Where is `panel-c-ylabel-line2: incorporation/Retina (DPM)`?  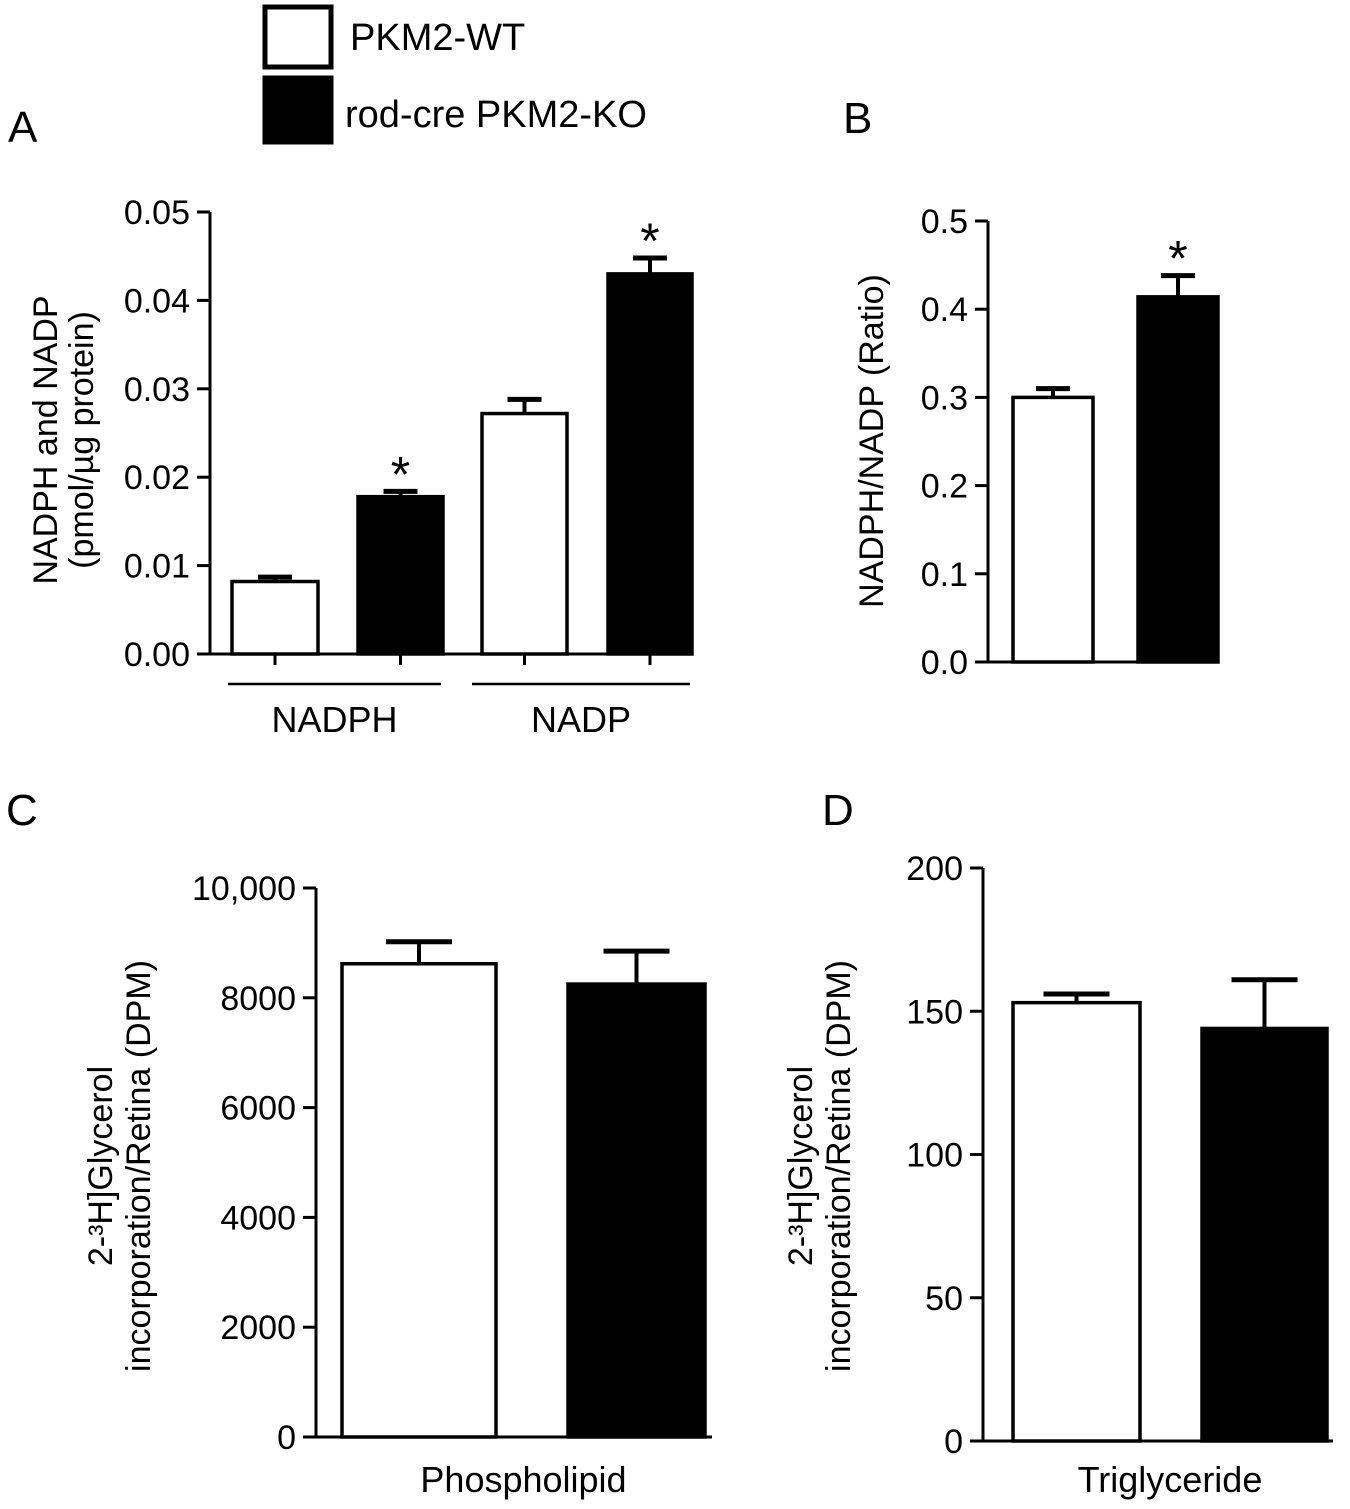
panel-c-ylabel-line2: incorporation/Retina (DPM) is located at coordinates (139, 1166).